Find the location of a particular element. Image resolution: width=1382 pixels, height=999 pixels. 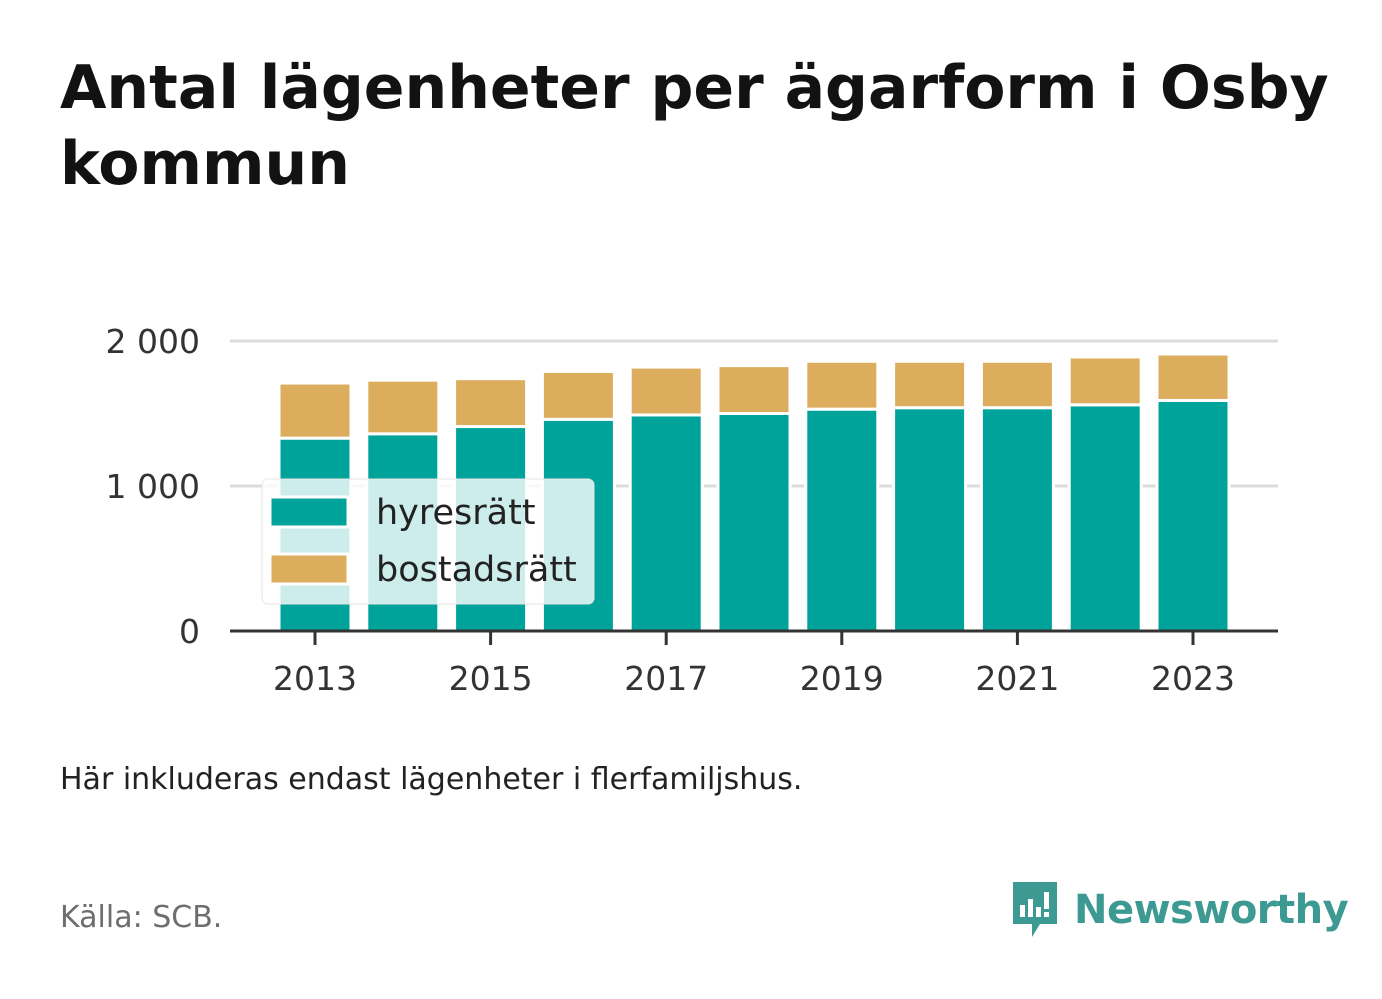

bar-bostadsratt-2022 is located at coordinates (1105, 381).